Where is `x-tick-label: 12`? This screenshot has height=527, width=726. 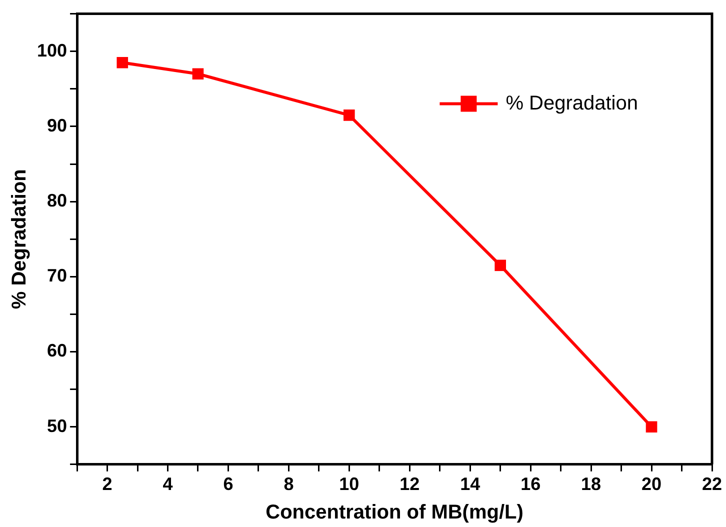 x-tick-label: 12 is located at coordinates (410, 484).